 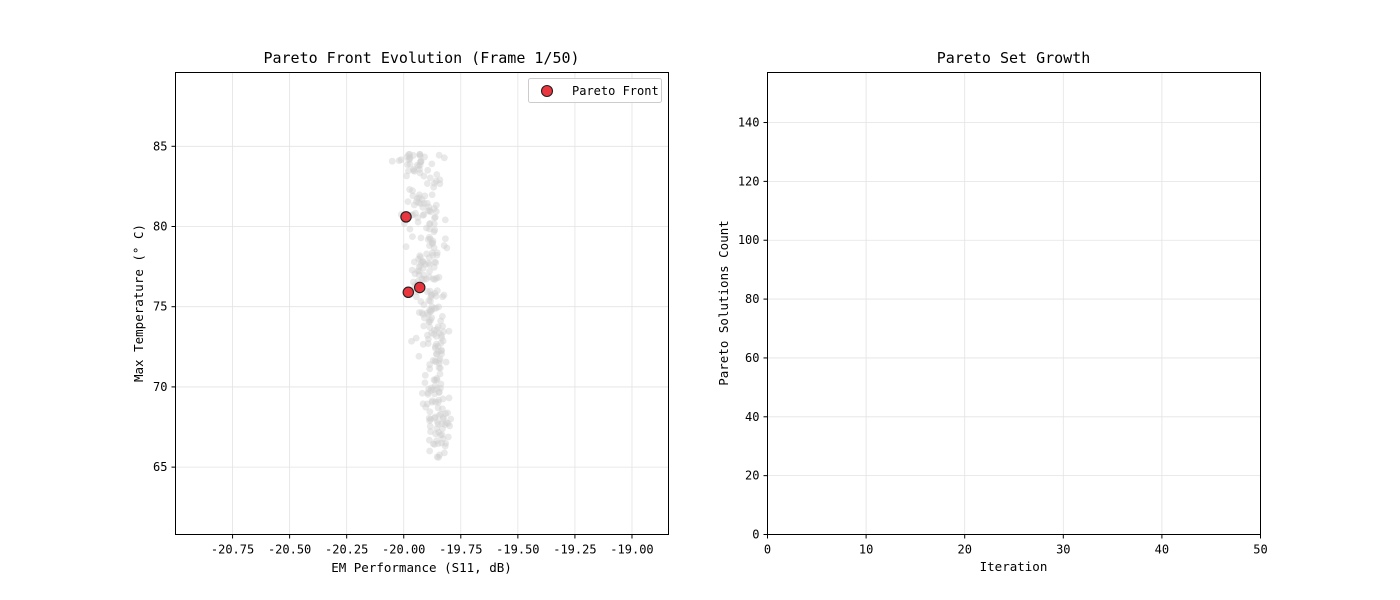 I want to click on y-tick-label: 100, so click(x=749, y=240).